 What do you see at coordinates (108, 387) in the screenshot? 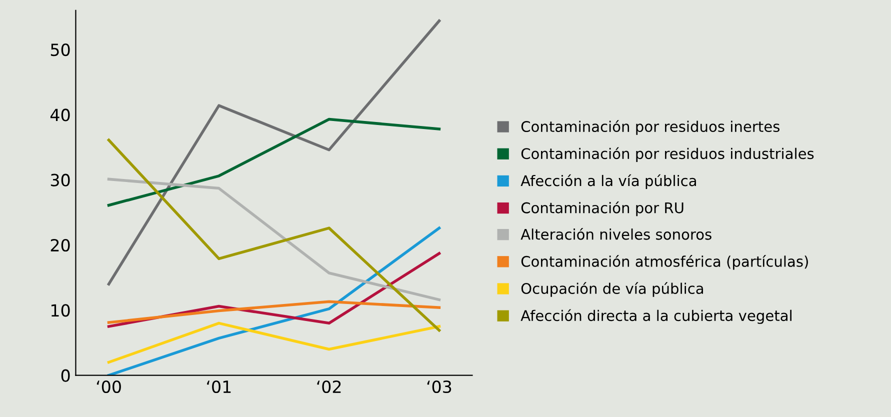
I see `x-tick-label: ‘00` at bounding box center [108, 387].